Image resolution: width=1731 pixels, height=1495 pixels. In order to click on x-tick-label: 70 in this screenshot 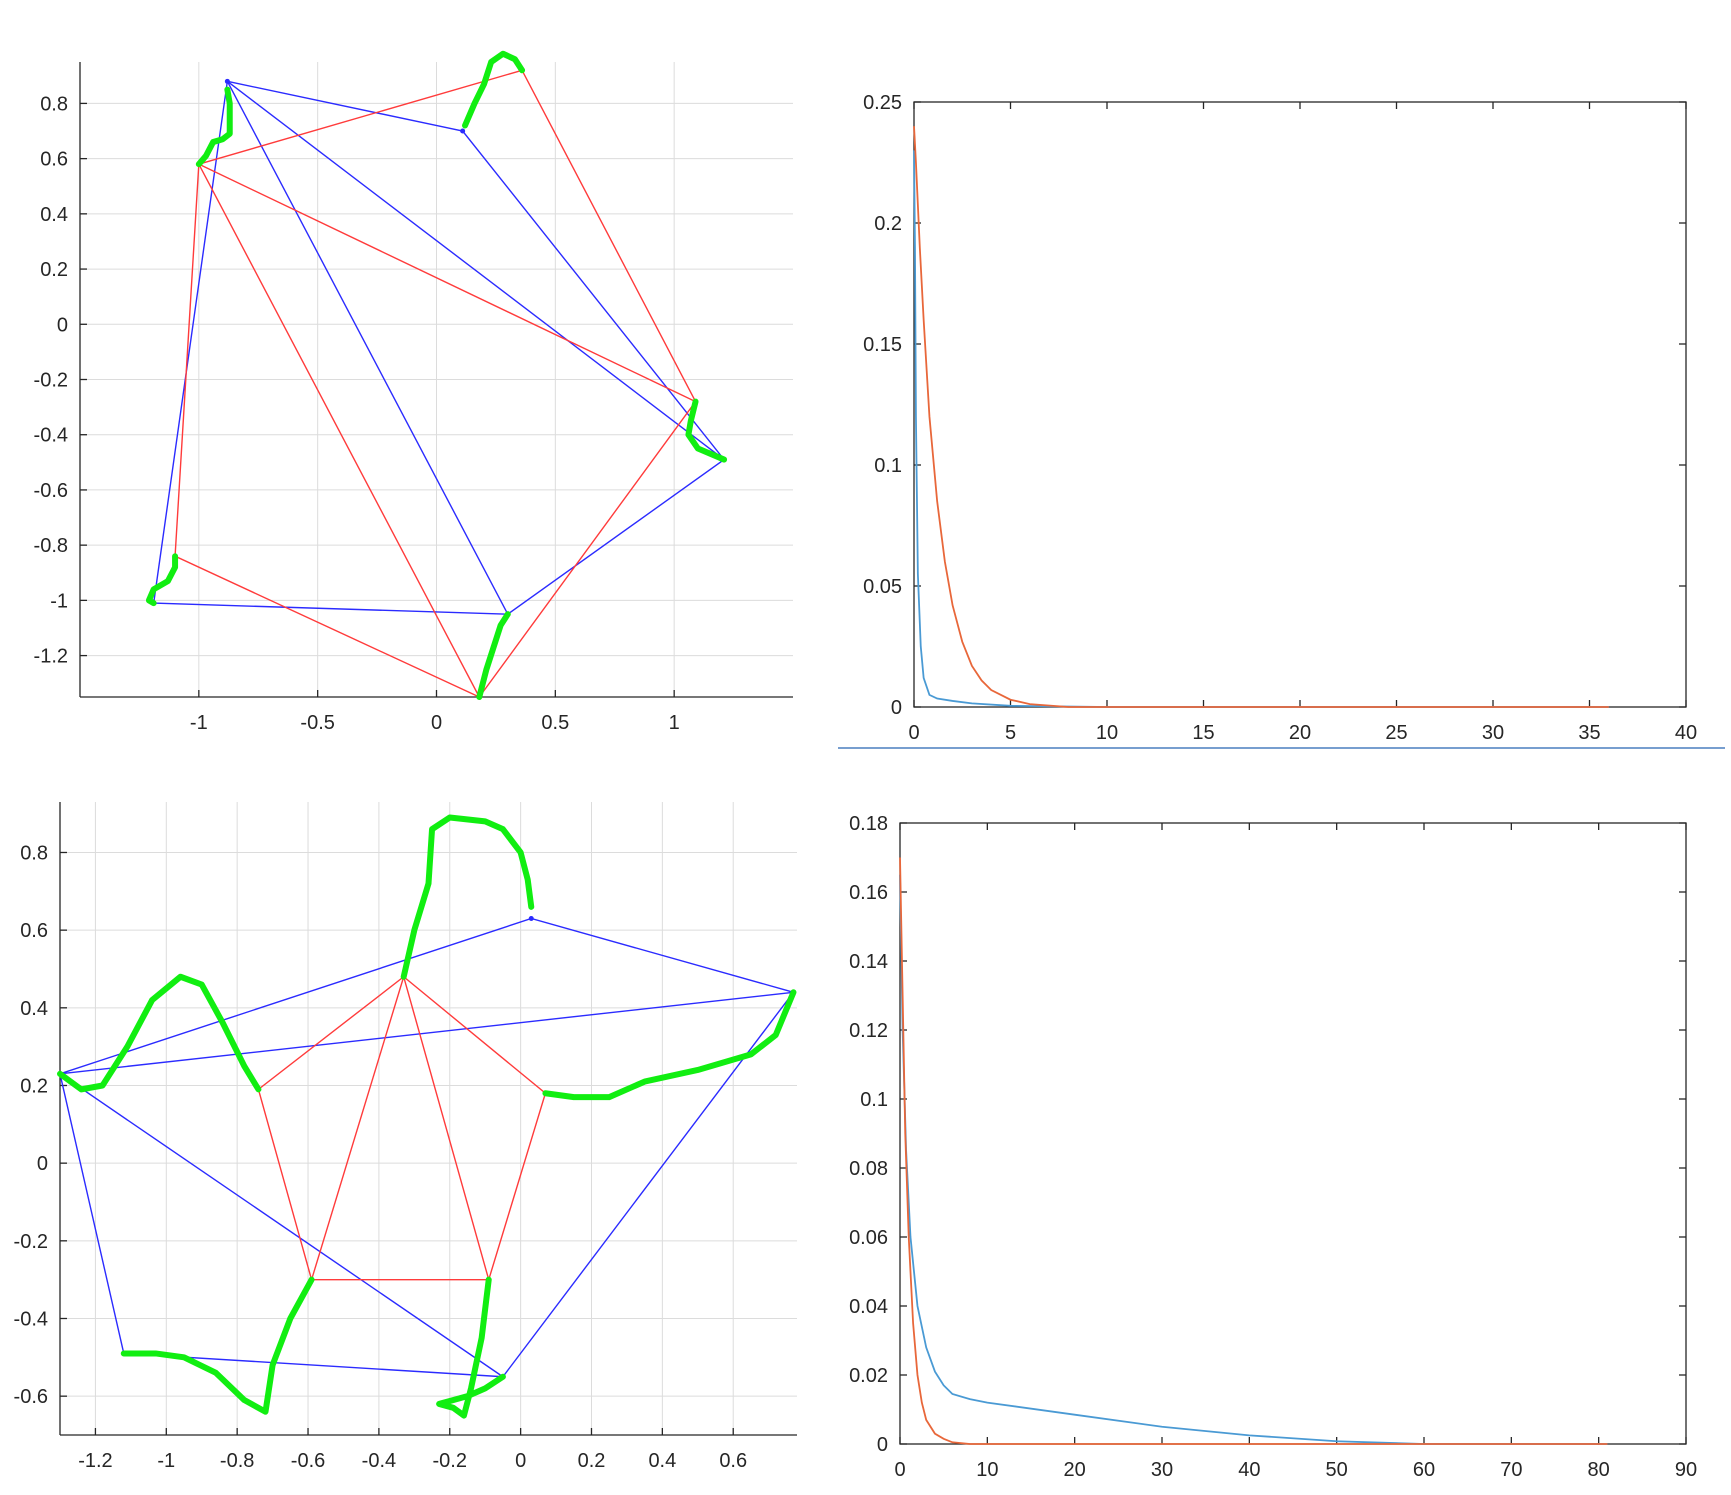, I will do `click(1511, 1470)`.